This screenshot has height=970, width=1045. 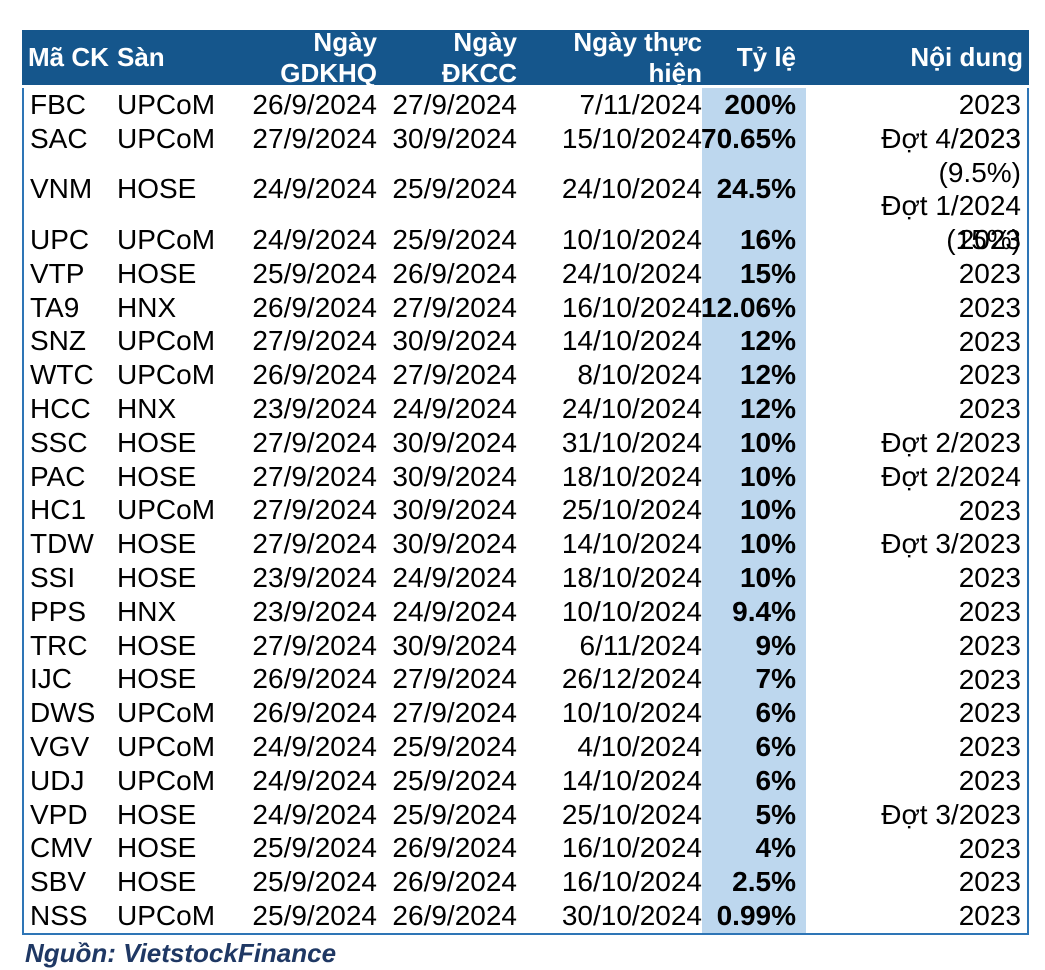 I want to click on cell-stock-code: SSC, so click(x=59, y=442).